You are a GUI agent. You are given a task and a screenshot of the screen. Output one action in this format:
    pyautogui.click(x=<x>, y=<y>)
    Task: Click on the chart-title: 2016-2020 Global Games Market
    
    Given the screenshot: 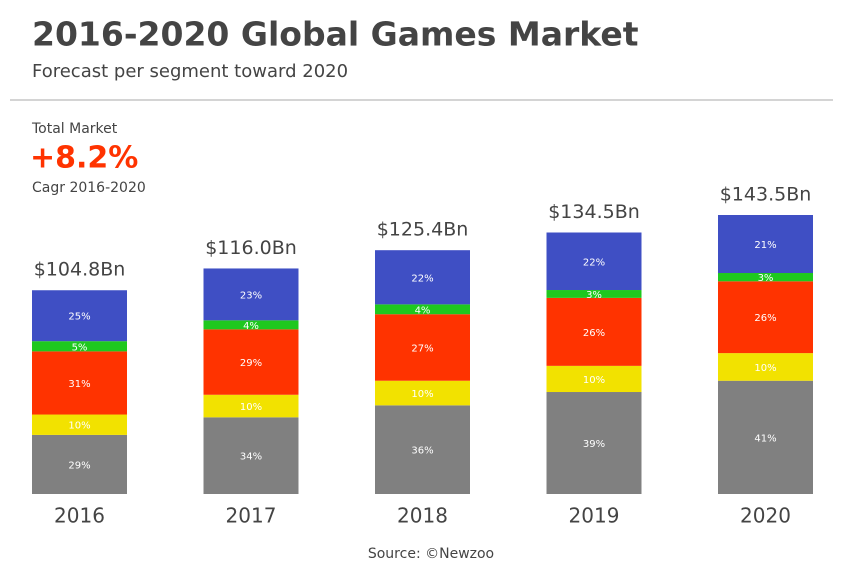 What is the action you would take?
    pyautogui.click(x=335, y=34)
    